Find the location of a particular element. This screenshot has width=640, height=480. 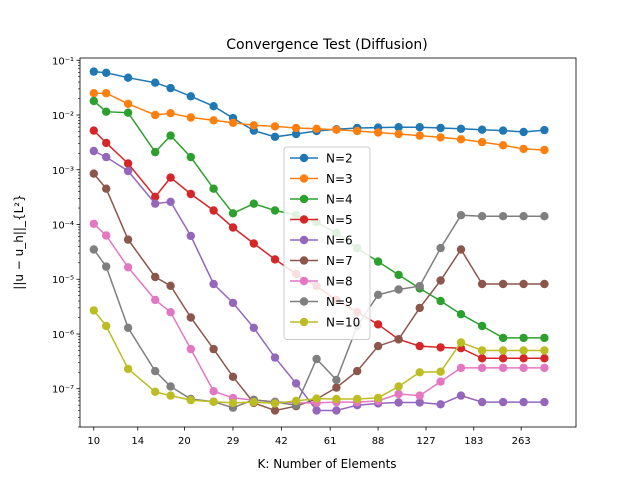

legend-entry: N=2 is located at coordinates (321, 159).